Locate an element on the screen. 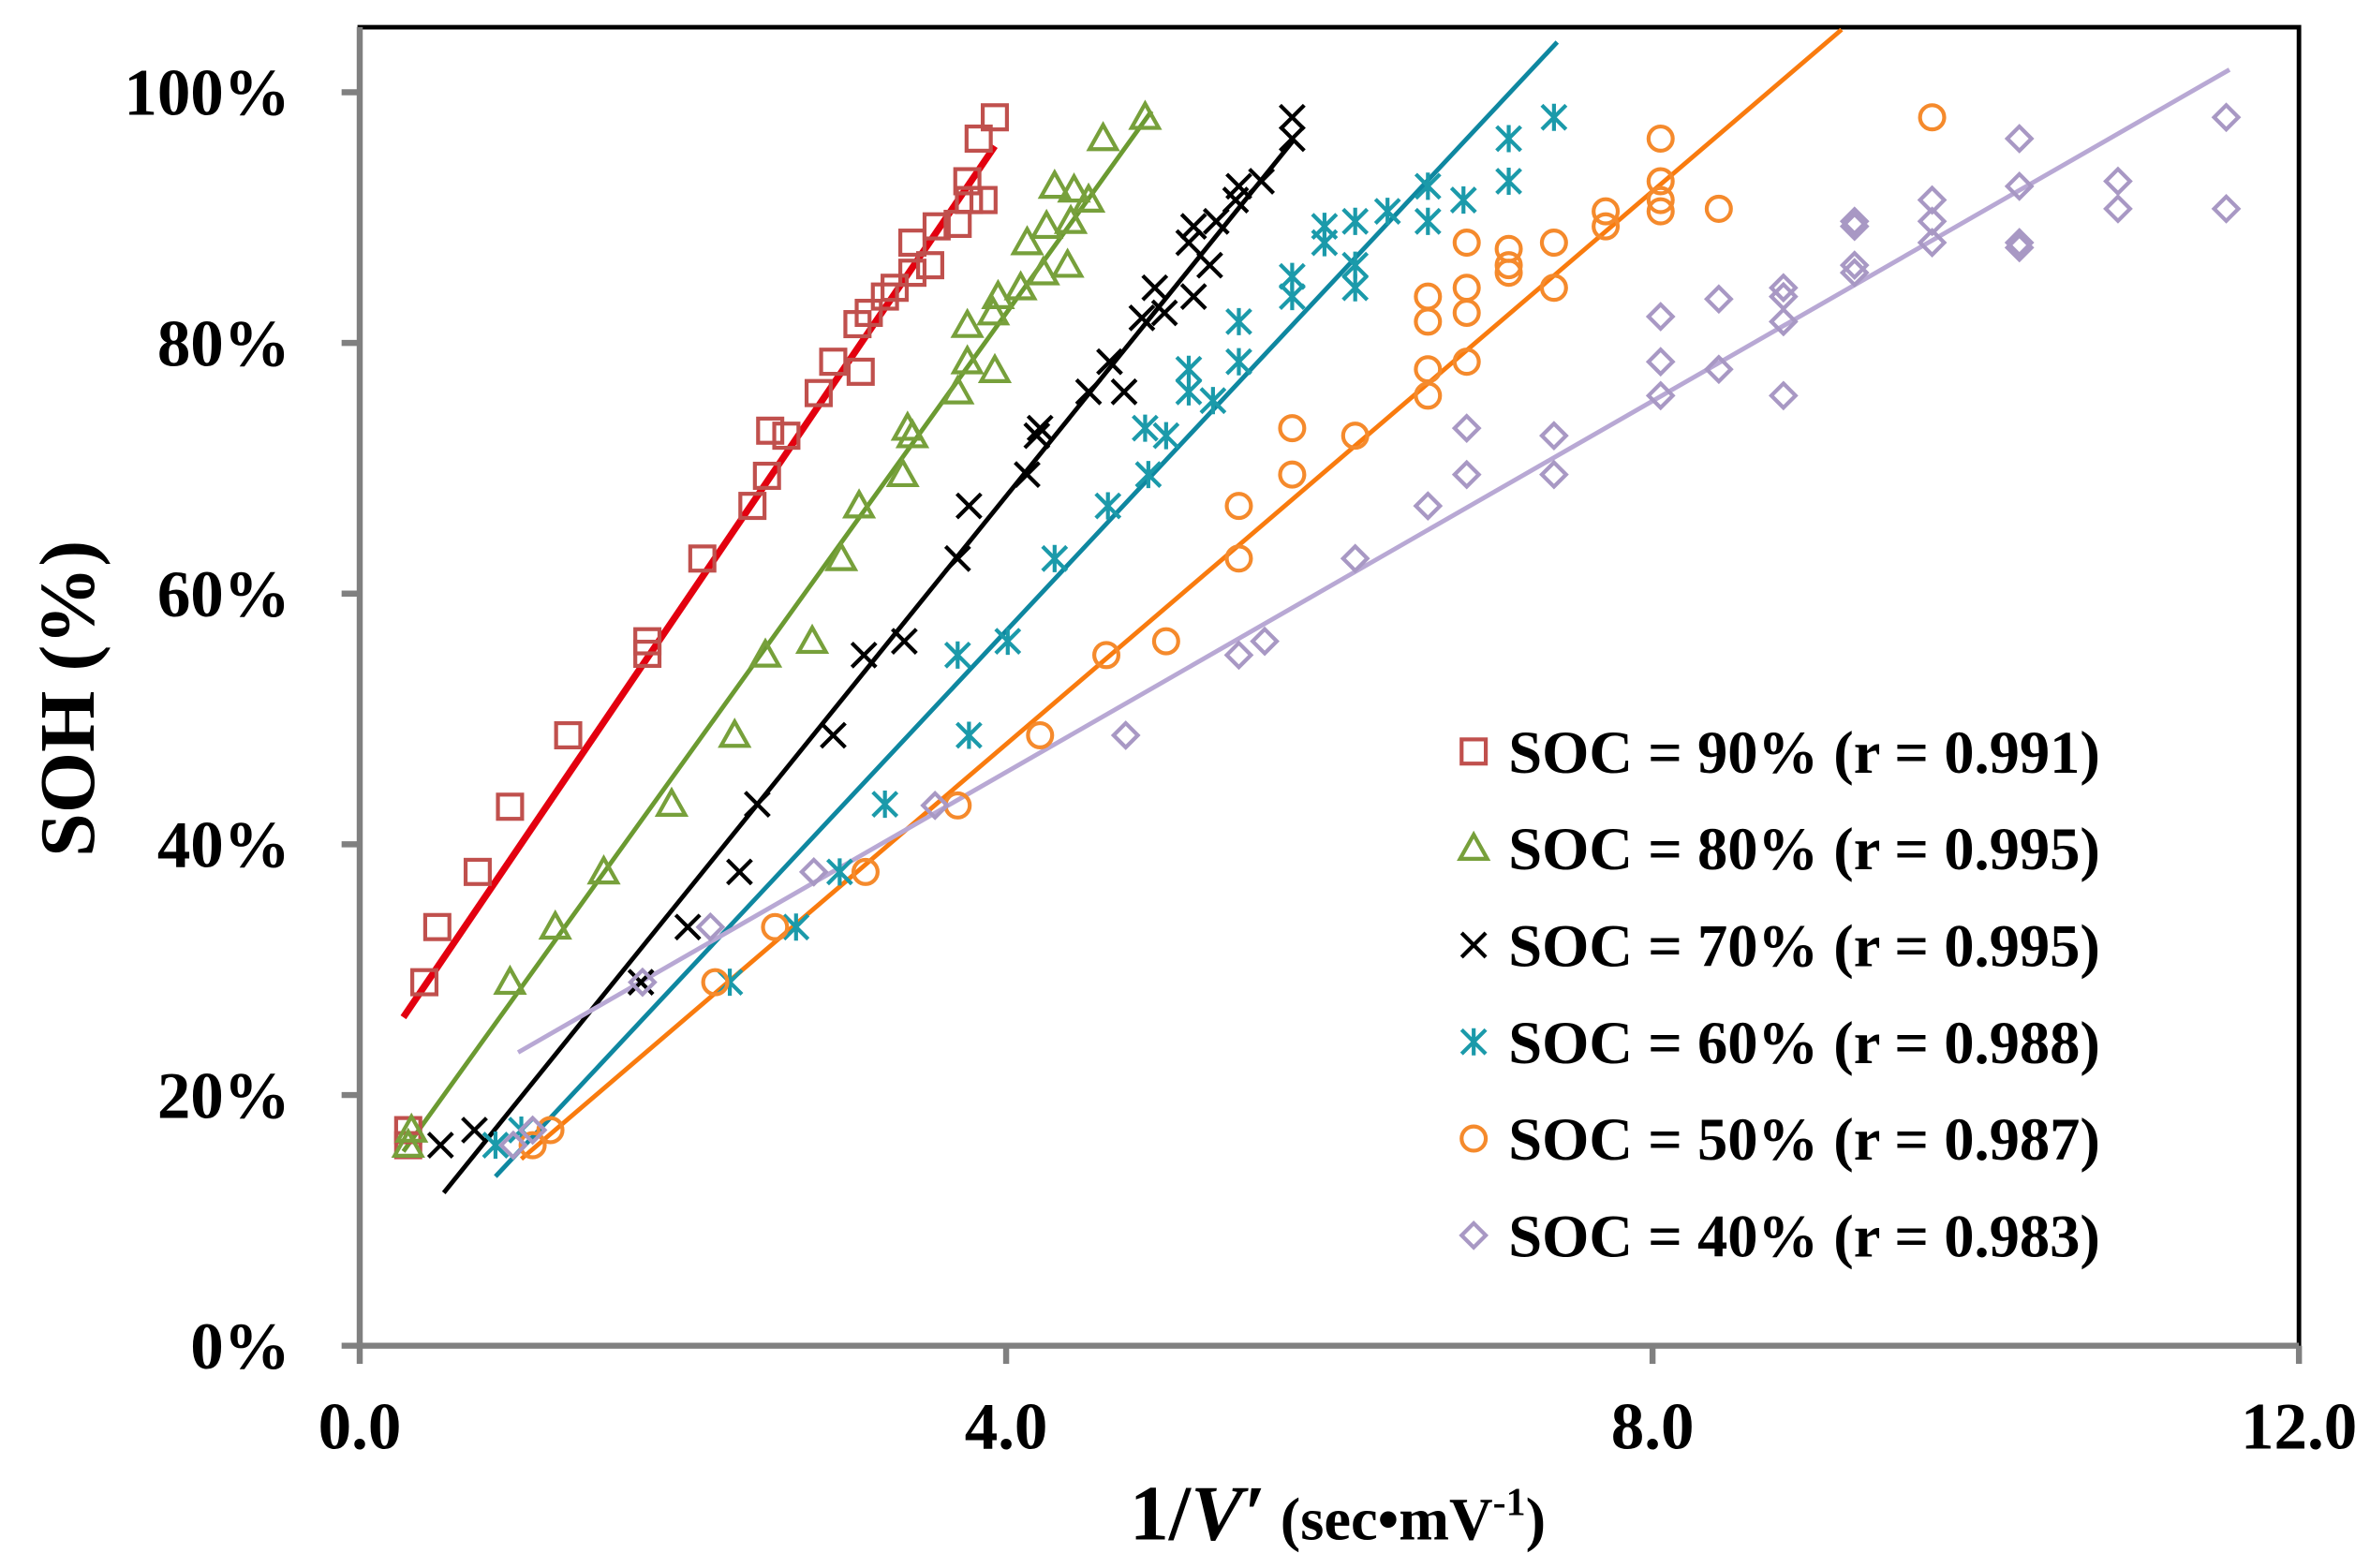  x-tick-label: 12.0 is located at coordinates (2299, 1426).